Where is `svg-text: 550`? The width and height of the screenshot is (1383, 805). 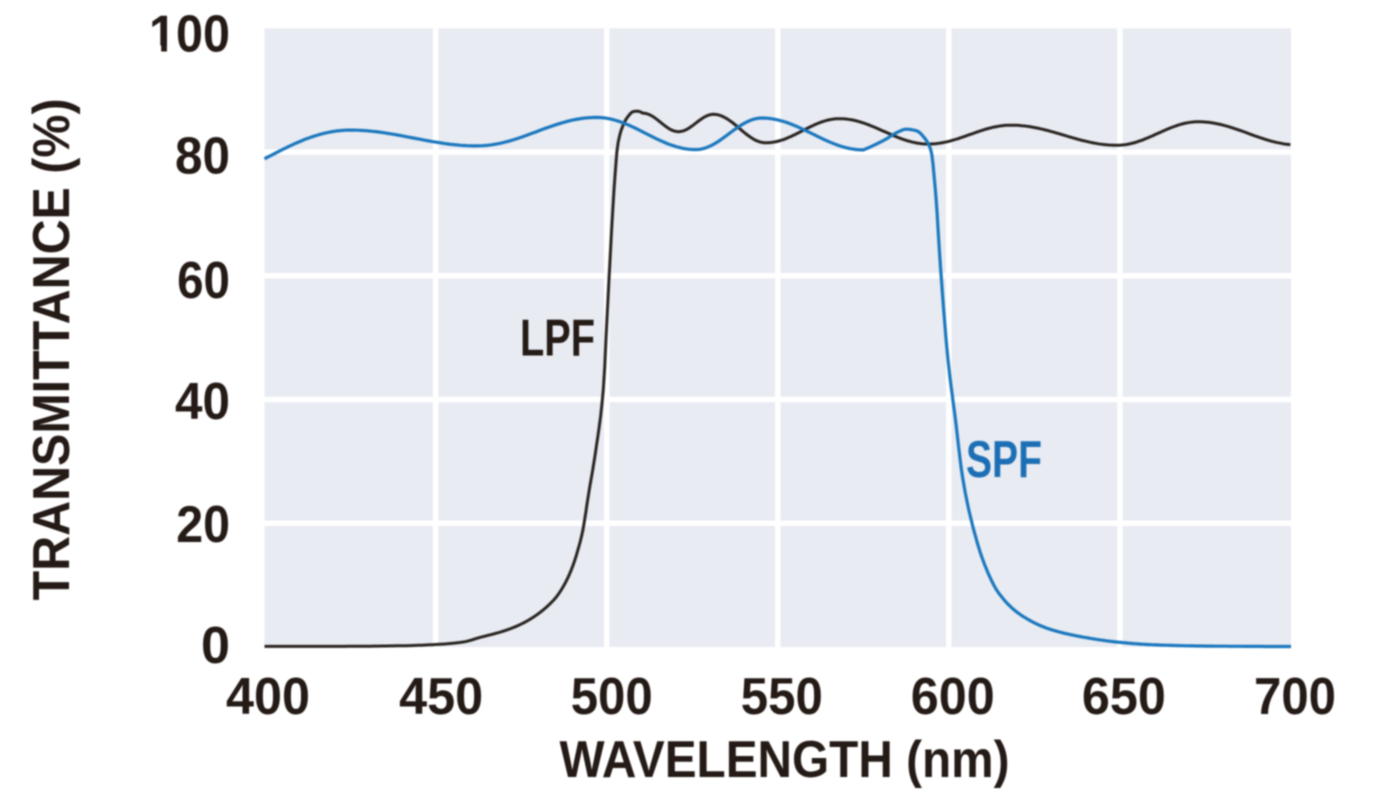
svg-text: 550 is located at coordinates (782, 697).